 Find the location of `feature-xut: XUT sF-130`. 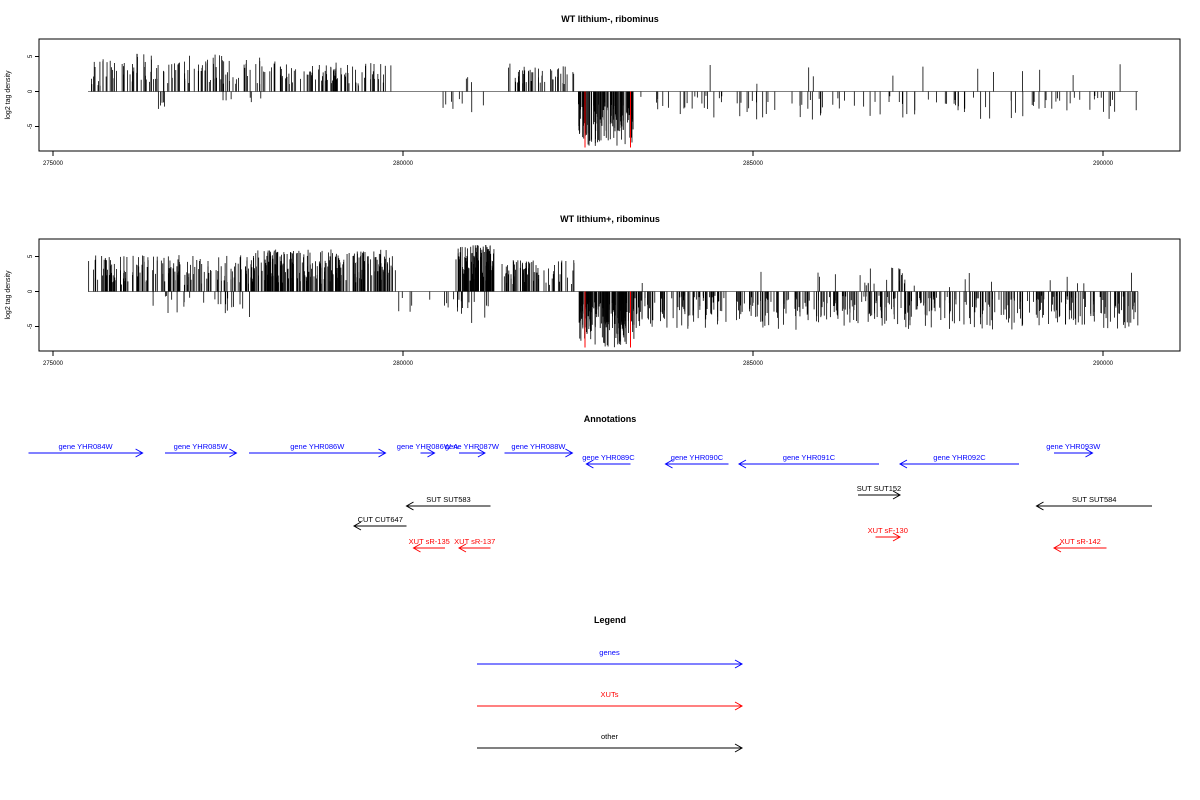

feature-xut: XUT sF-130 is located at coordinates (888, 534).